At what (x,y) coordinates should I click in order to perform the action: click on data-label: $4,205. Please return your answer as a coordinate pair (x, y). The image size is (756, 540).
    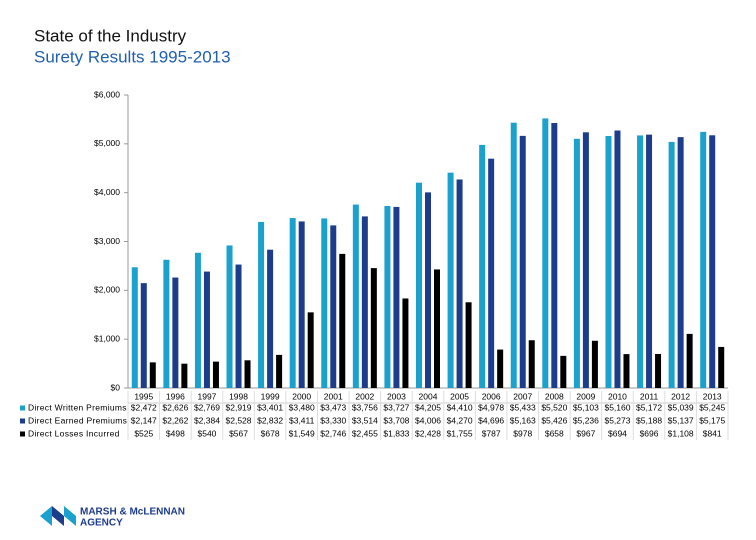
    Looking at the image, I should click on (428, 407).